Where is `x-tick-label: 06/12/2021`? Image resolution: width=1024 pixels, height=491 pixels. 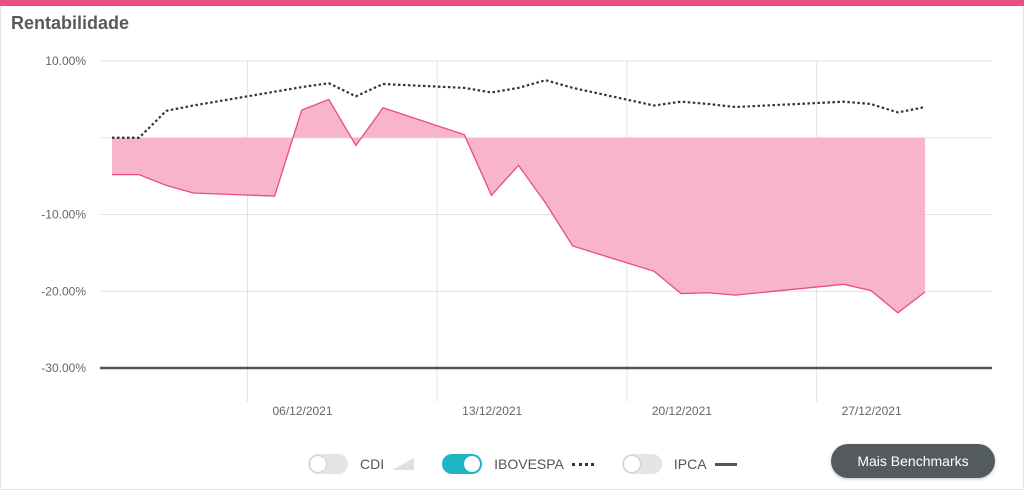 x-tick-label: 06/12/2021 is located at coordinates (302, 411).